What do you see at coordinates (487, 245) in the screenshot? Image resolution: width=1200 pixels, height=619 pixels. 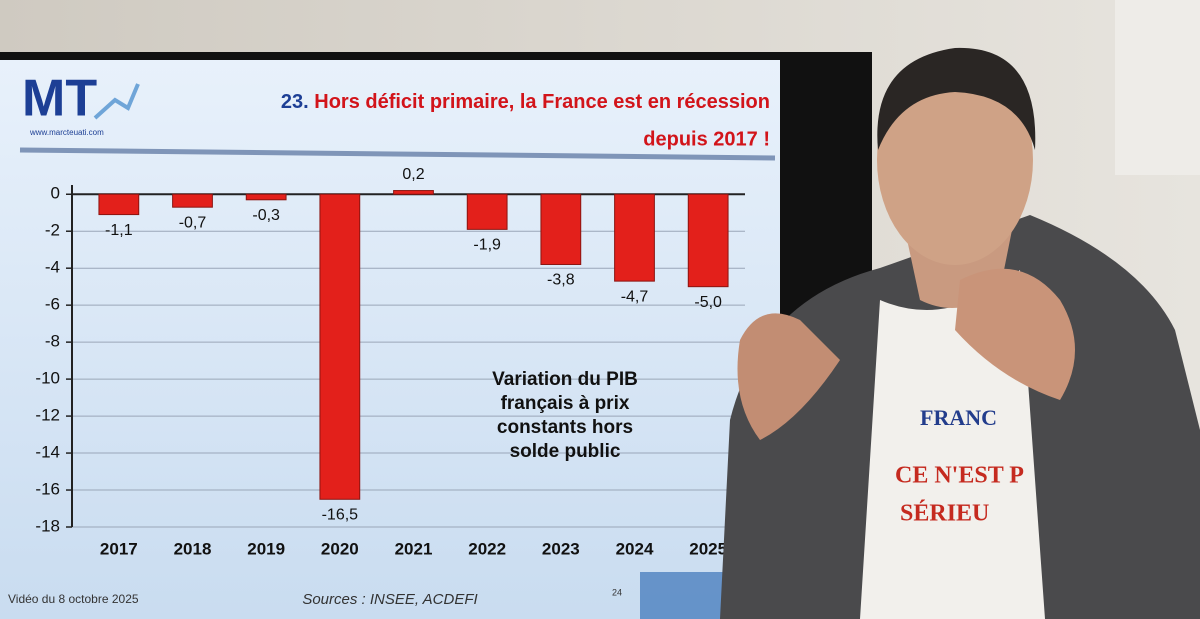 I see `value-label: -1,9` at bounding box center [487, 245].